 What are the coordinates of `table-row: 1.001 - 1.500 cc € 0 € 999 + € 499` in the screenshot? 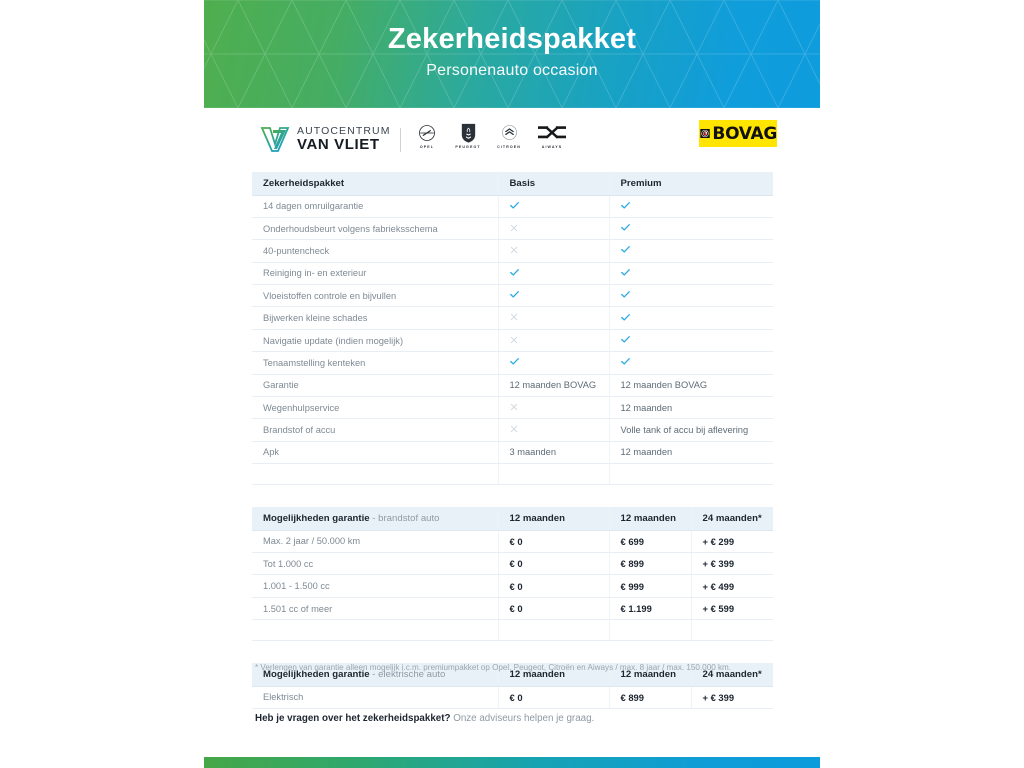 It's located at (512, 586).